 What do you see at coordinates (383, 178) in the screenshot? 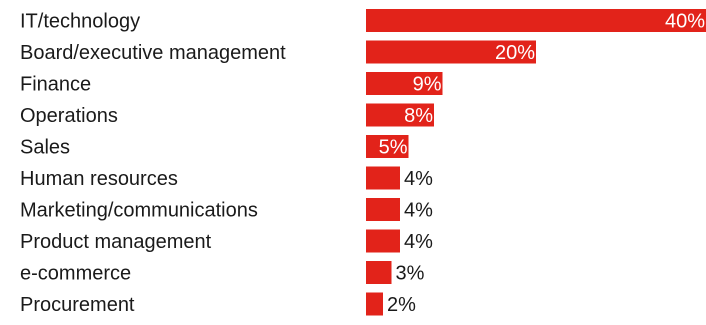
I see `bar-human-resources` at bounding box center [383, 178].